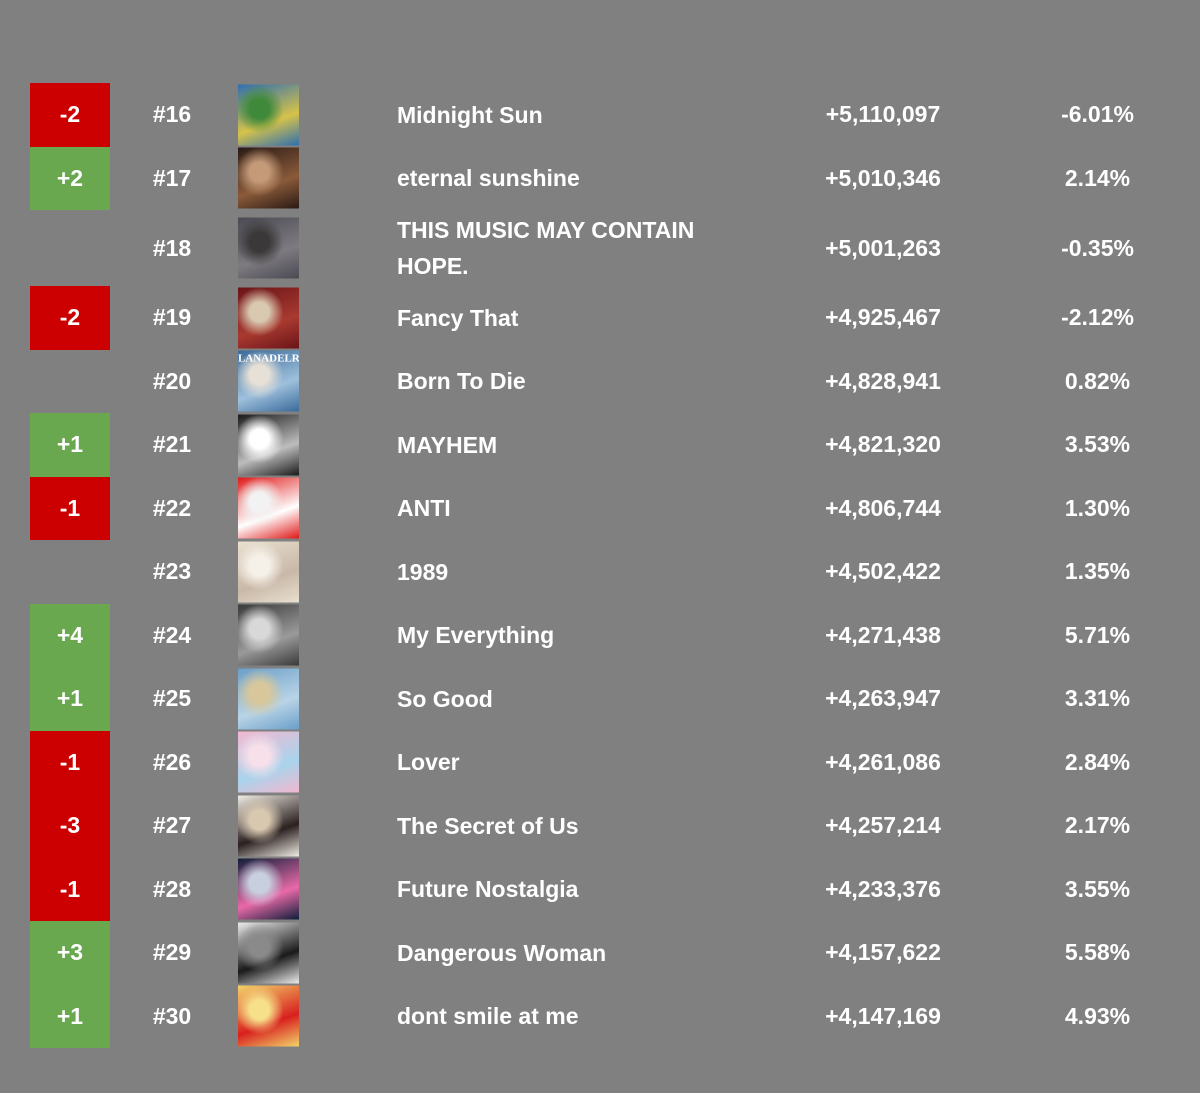 The image size is (1200, 1093). Describe the element at coordinates (883, 444) in the screenshot. I see `stream-count: +4,821,320` at that location.